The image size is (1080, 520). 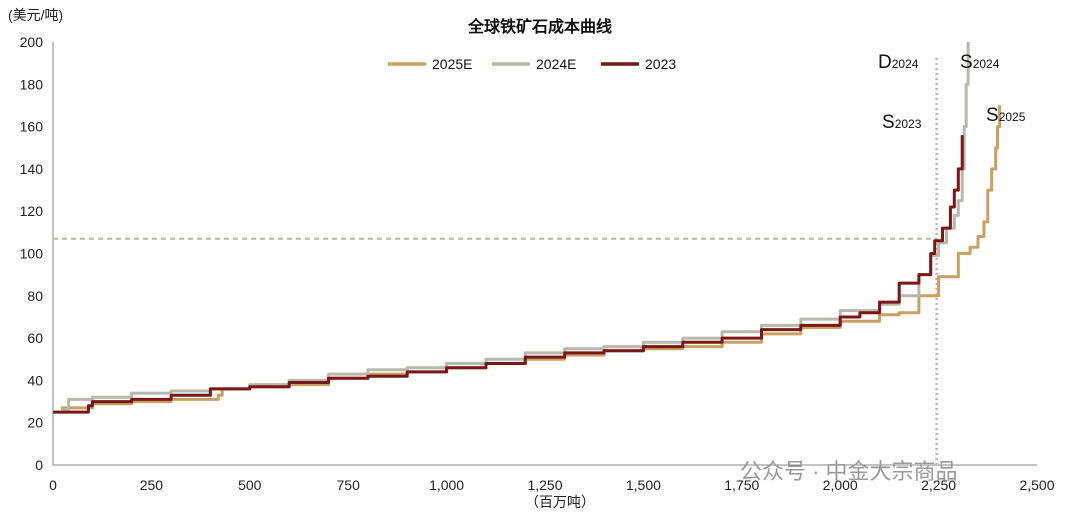 I want to click on y-tick-label: 80, so click(x=35, y=296).